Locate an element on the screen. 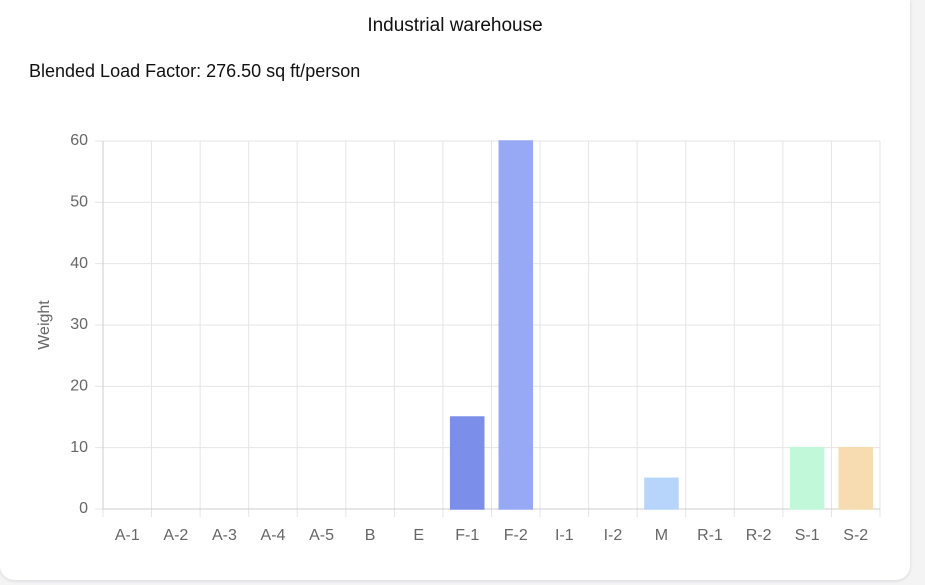  y-axis-title: Weight is located at coordinates (44, 325).